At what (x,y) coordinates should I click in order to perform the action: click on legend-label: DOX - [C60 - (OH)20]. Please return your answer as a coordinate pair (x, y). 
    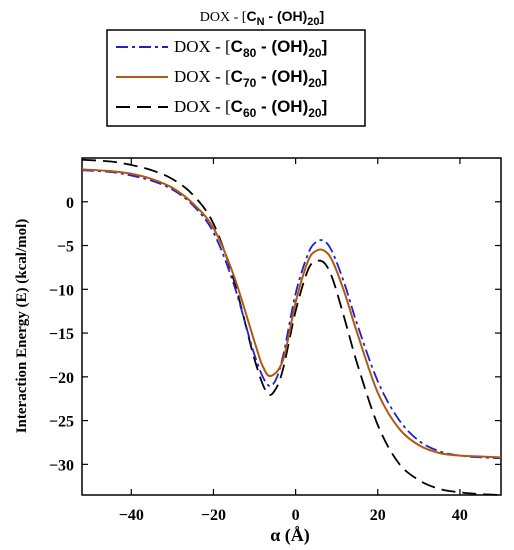
    Looking at the image, I should click on (250, 108).